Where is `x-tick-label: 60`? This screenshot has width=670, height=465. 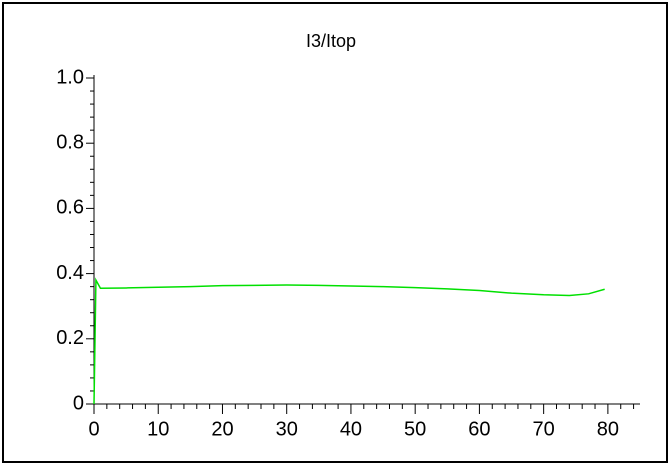 x-tick-label: 60 is located at coordinates (479, 429).